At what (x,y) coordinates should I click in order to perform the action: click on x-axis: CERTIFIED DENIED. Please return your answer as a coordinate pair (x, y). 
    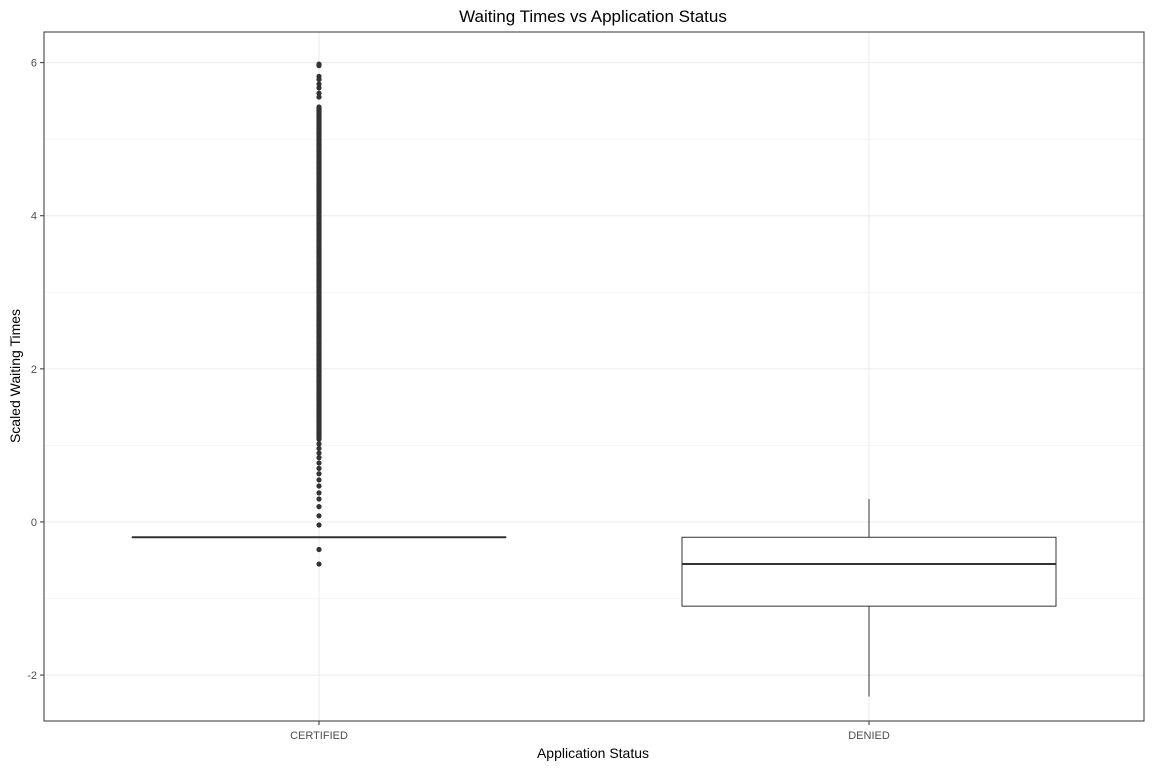
    Looking at the image, I should click on (590, 731).